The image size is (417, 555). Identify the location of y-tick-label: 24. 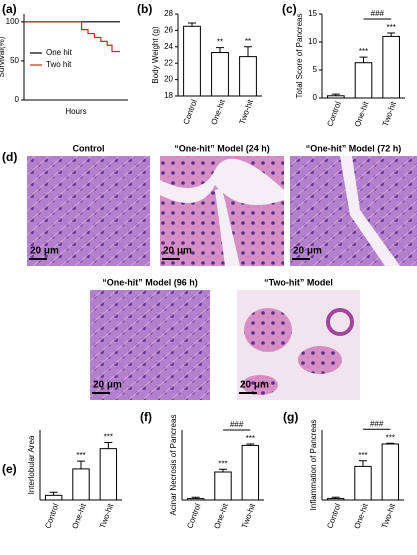
(168, 46).